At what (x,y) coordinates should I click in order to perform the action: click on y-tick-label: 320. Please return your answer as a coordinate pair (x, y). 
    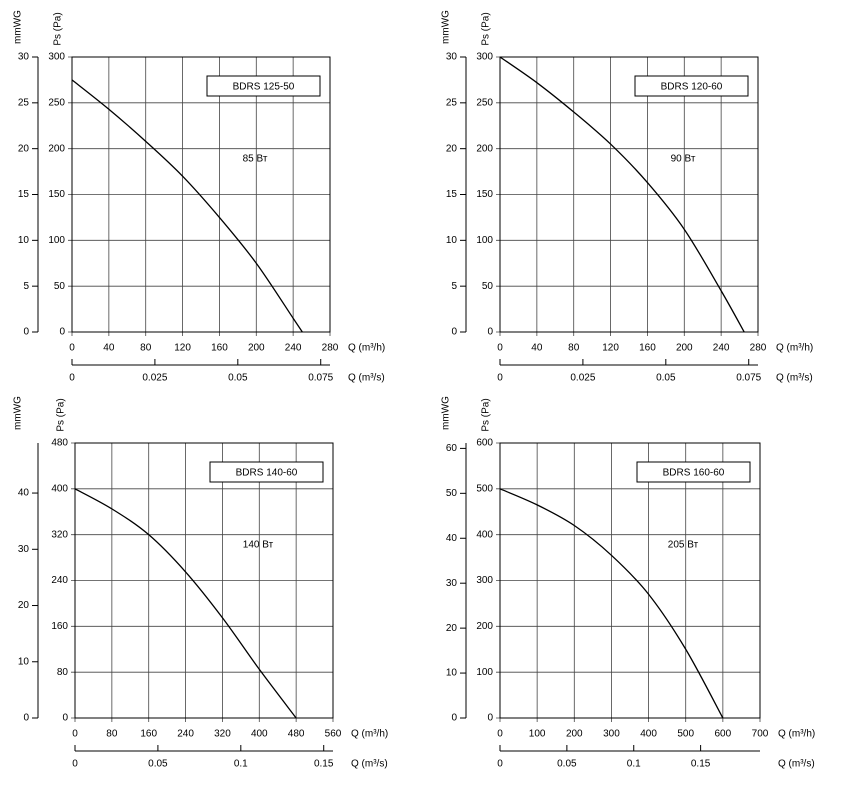
    Looking at the image, I should click on (59, 534).